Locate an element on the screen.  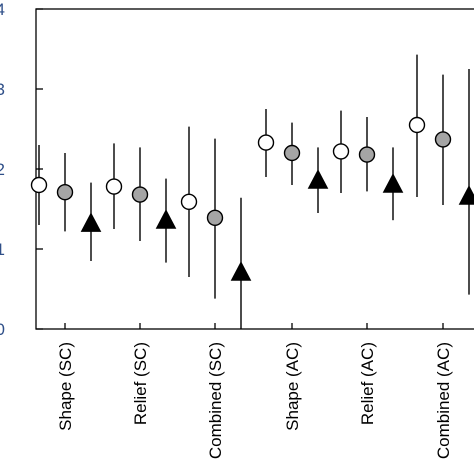
x-tick-label: Shape (SC) is located at coordinates (65, 386).